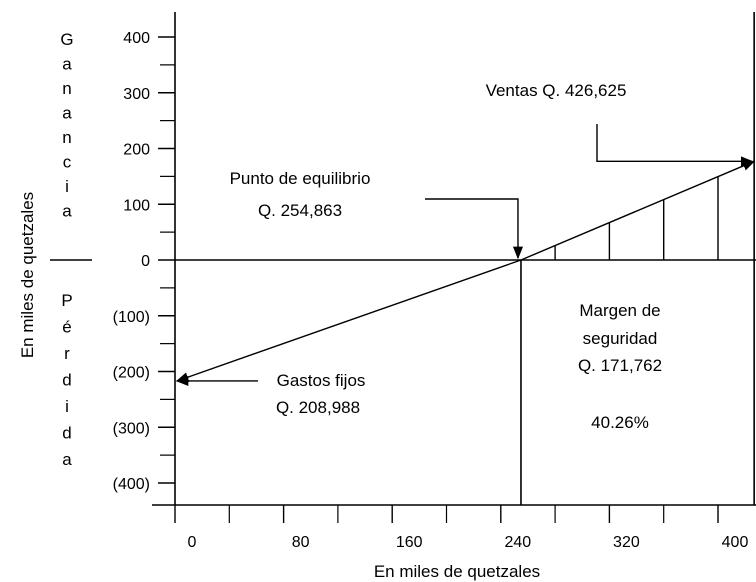 Image resolution: width=756 pixels, height=582 pixels. Describe the element at coordinates (66, 327) in the screenshot. I see `perdida-letter: é` at that location.